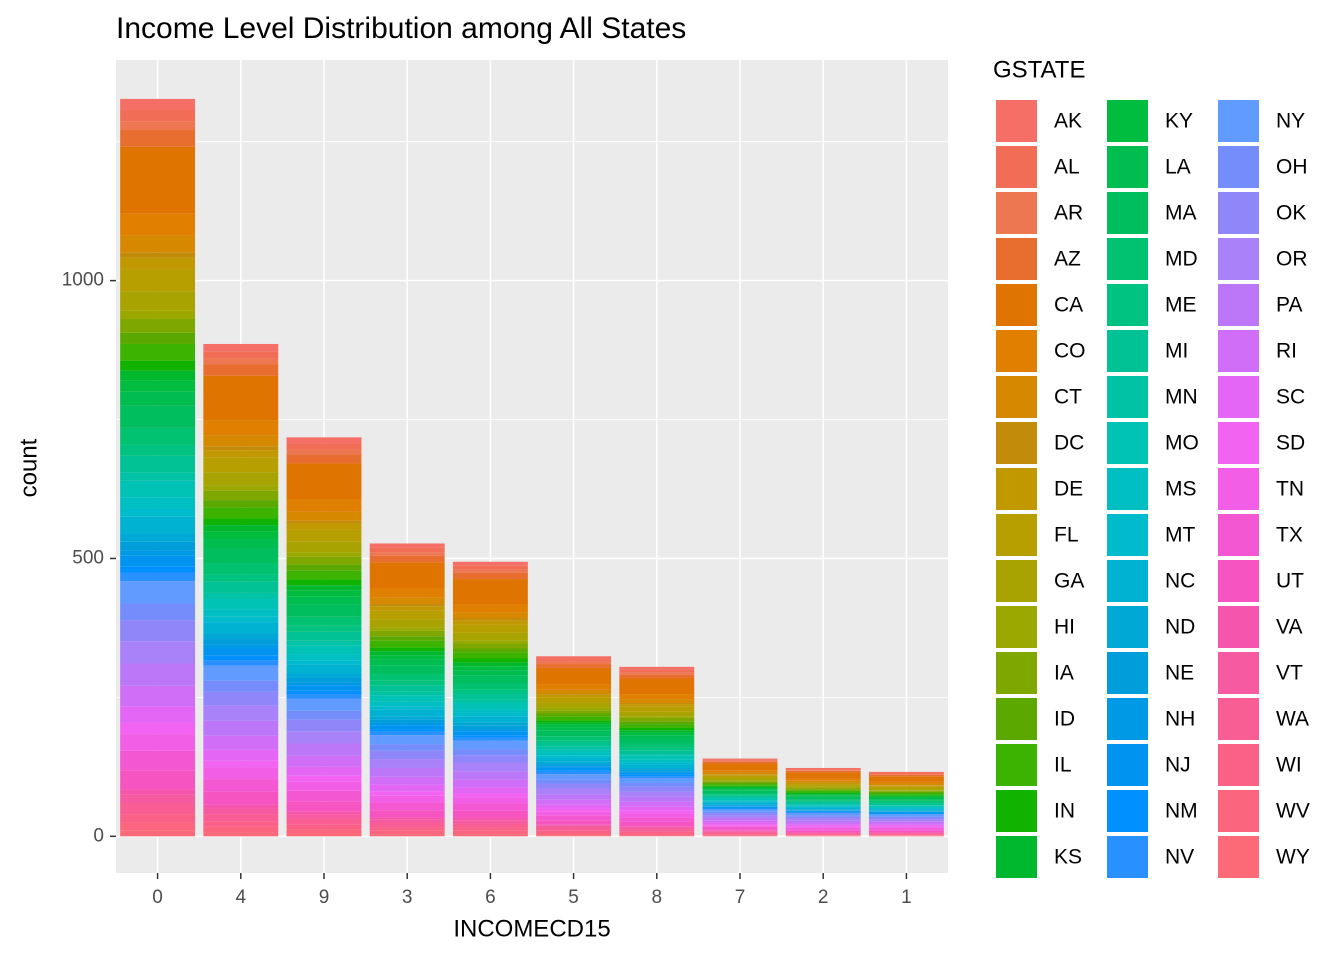  Describe the element at coordinates (1181, 213) in the screenshot. I see `legend-label: MA` at that location.